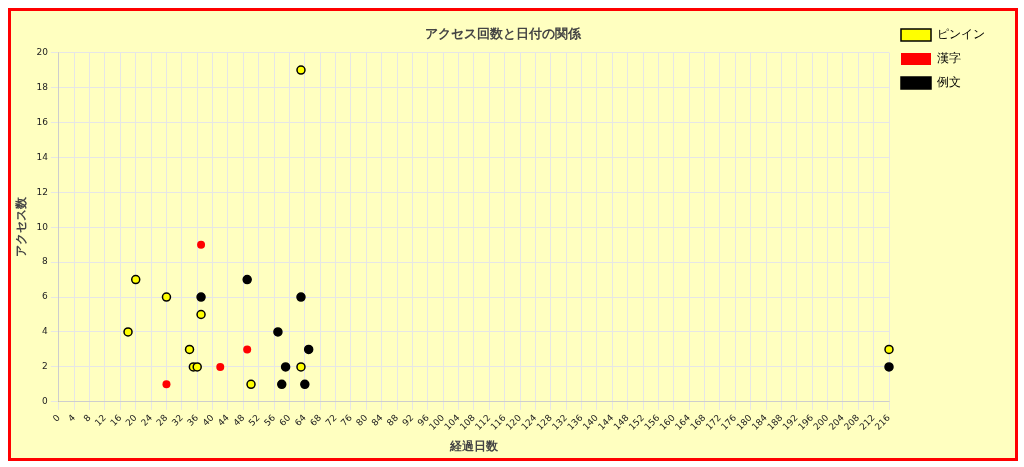 This screenshot has height=467, width=1024. Describe the element at coordinates (377, 420) in the screenshot. I see `x-tick-label: 84` at that location.